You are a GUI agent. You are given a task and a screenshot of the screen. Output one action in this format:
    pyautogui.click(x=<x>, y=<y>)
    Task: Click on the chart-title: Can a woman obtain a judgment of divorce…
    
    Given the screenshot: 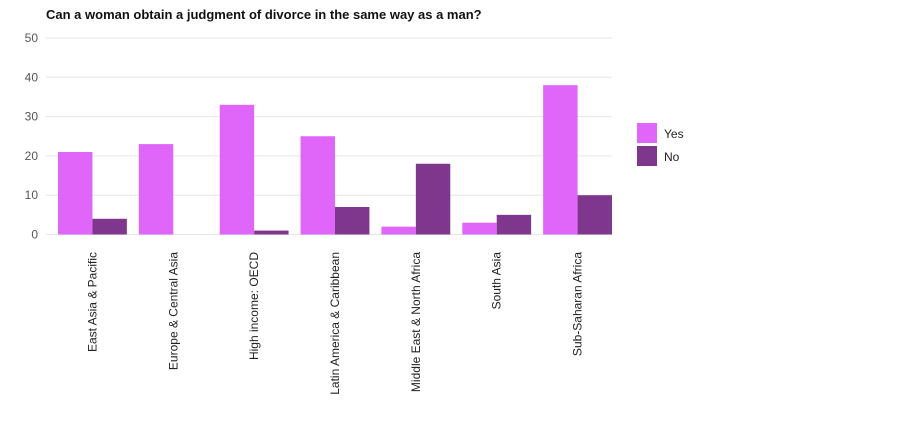 What is the action you would take?
    pyautogui.click(x=264, y=14)
    